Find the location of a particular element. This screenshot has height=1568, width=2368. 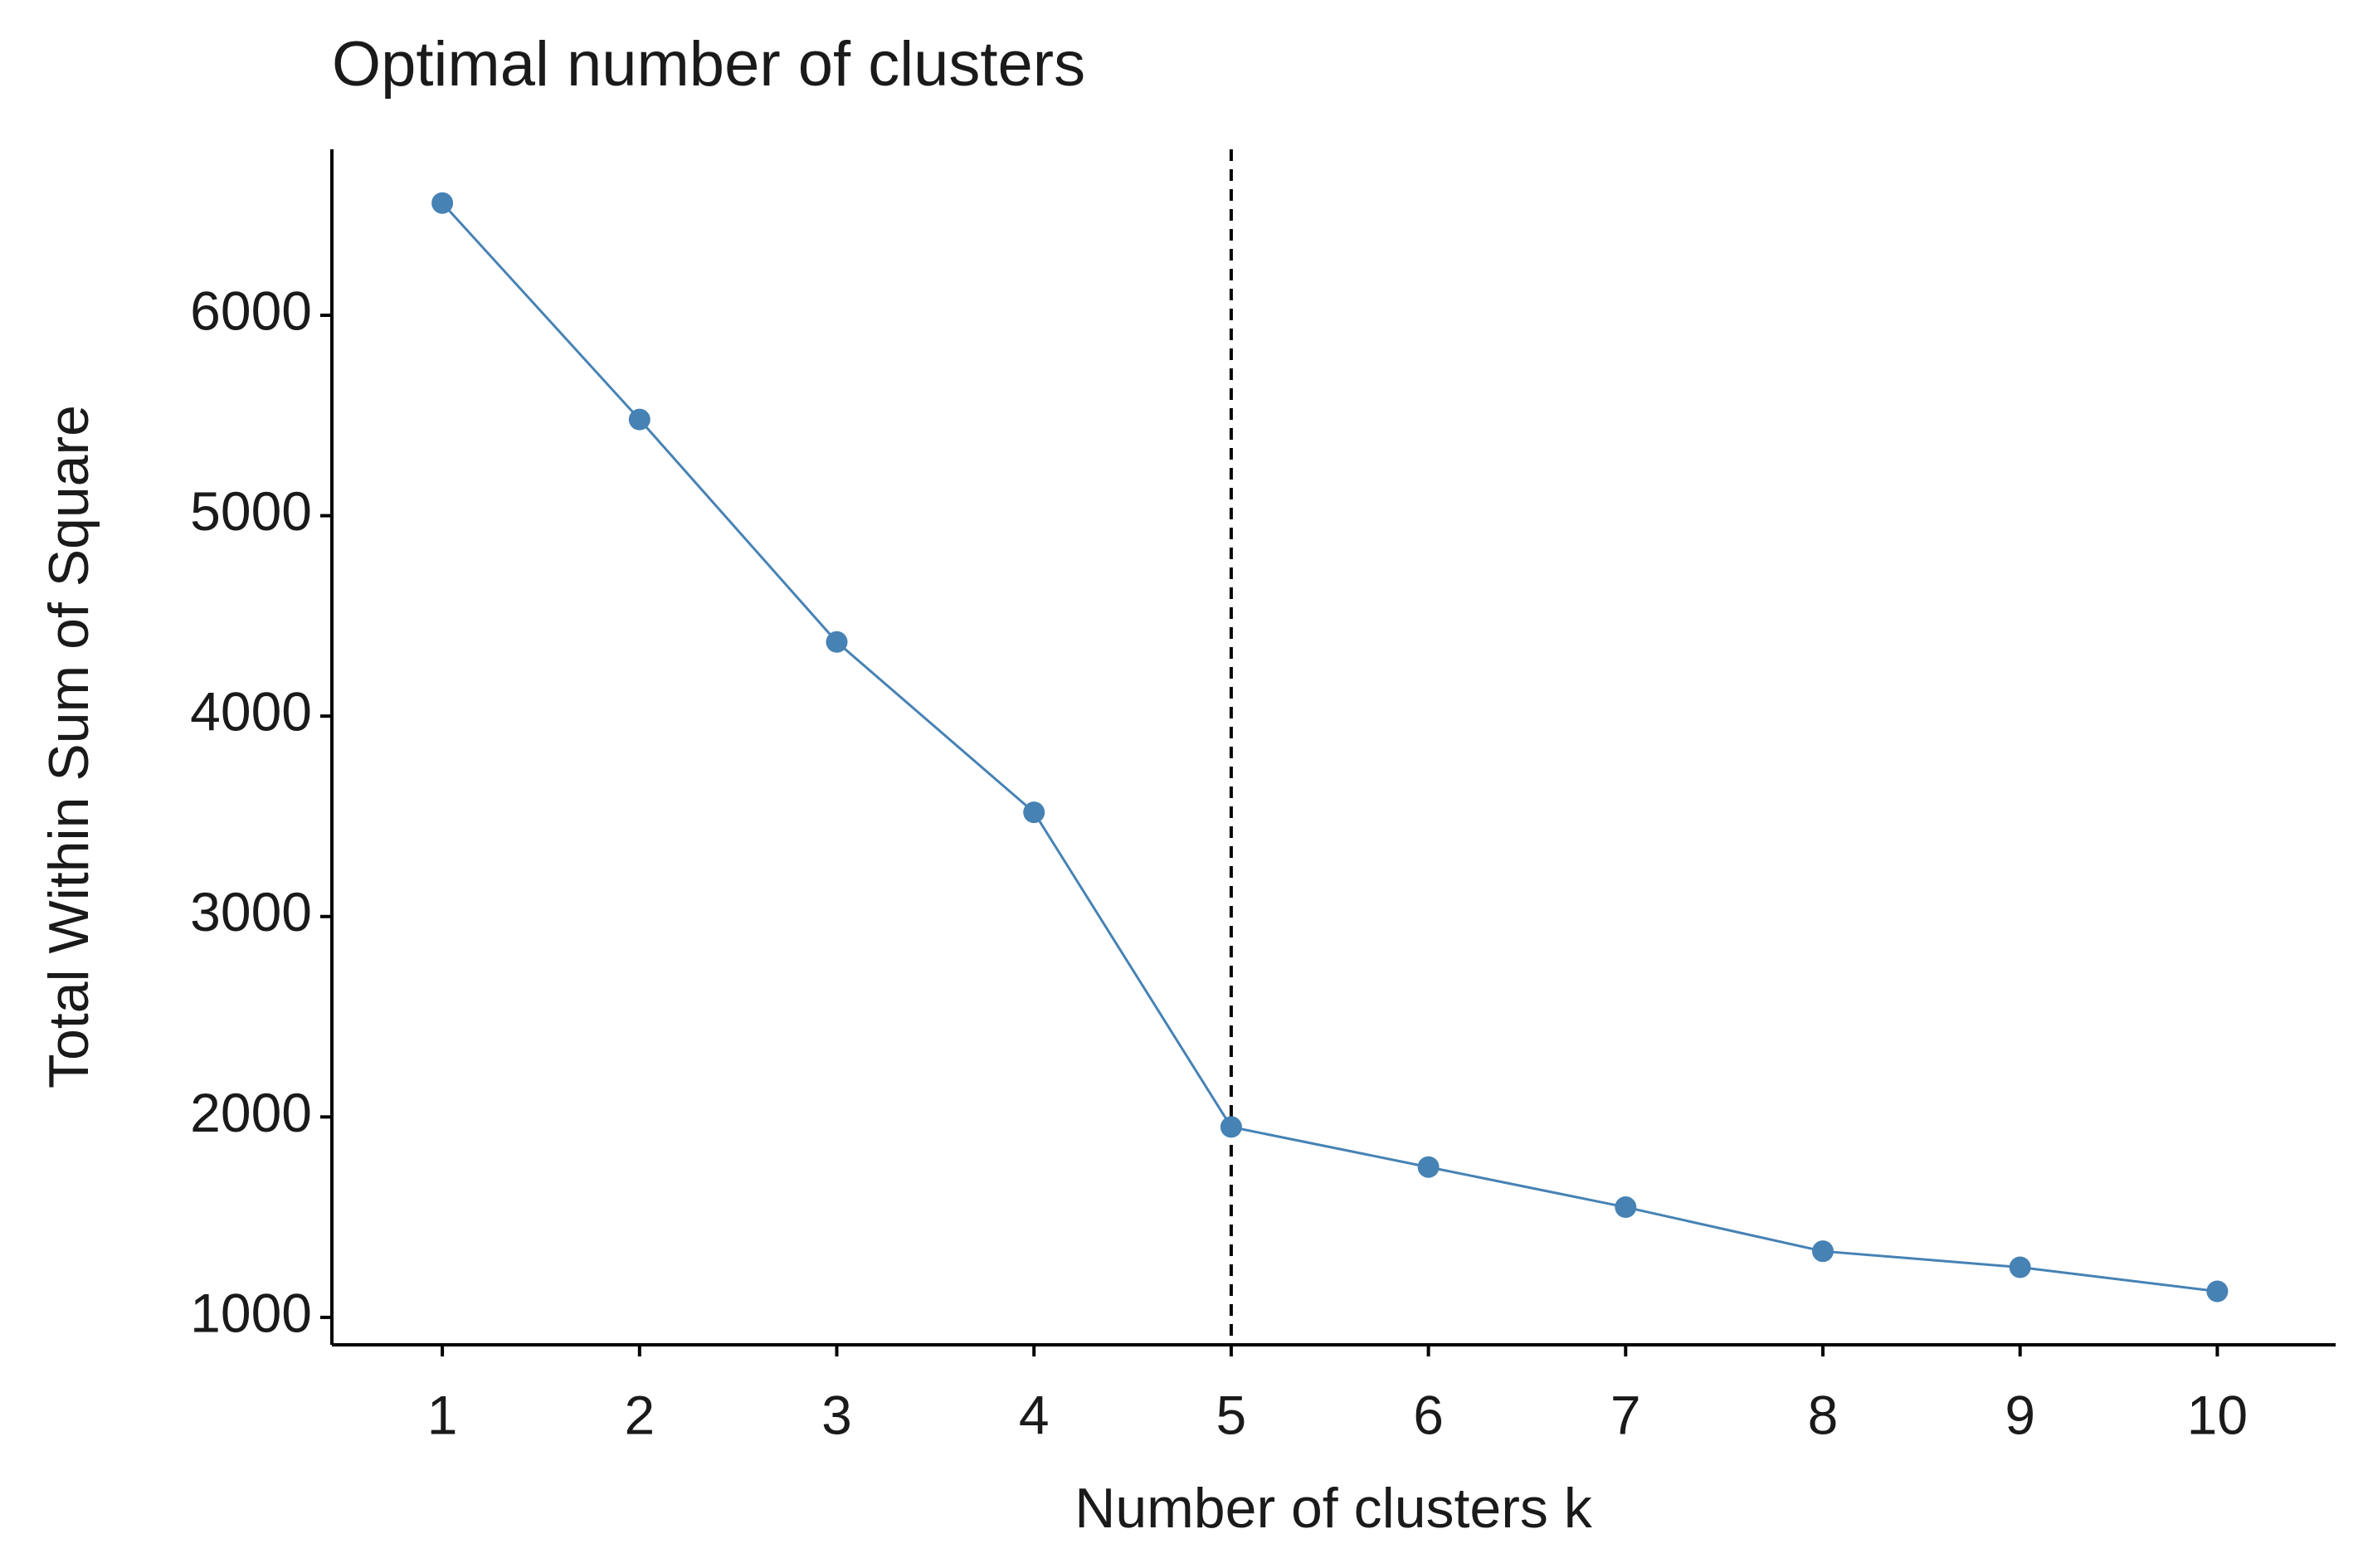

x-tick-label: 8 is located at coordinates (1823, 1414).